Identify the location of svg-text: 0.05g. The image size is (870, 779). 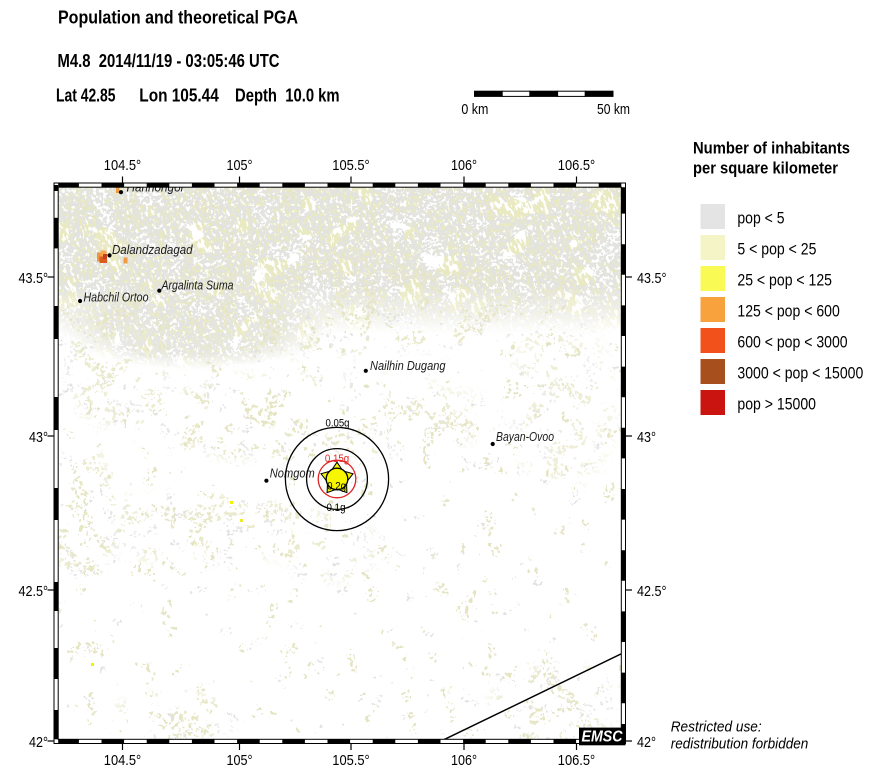
(338, 424).